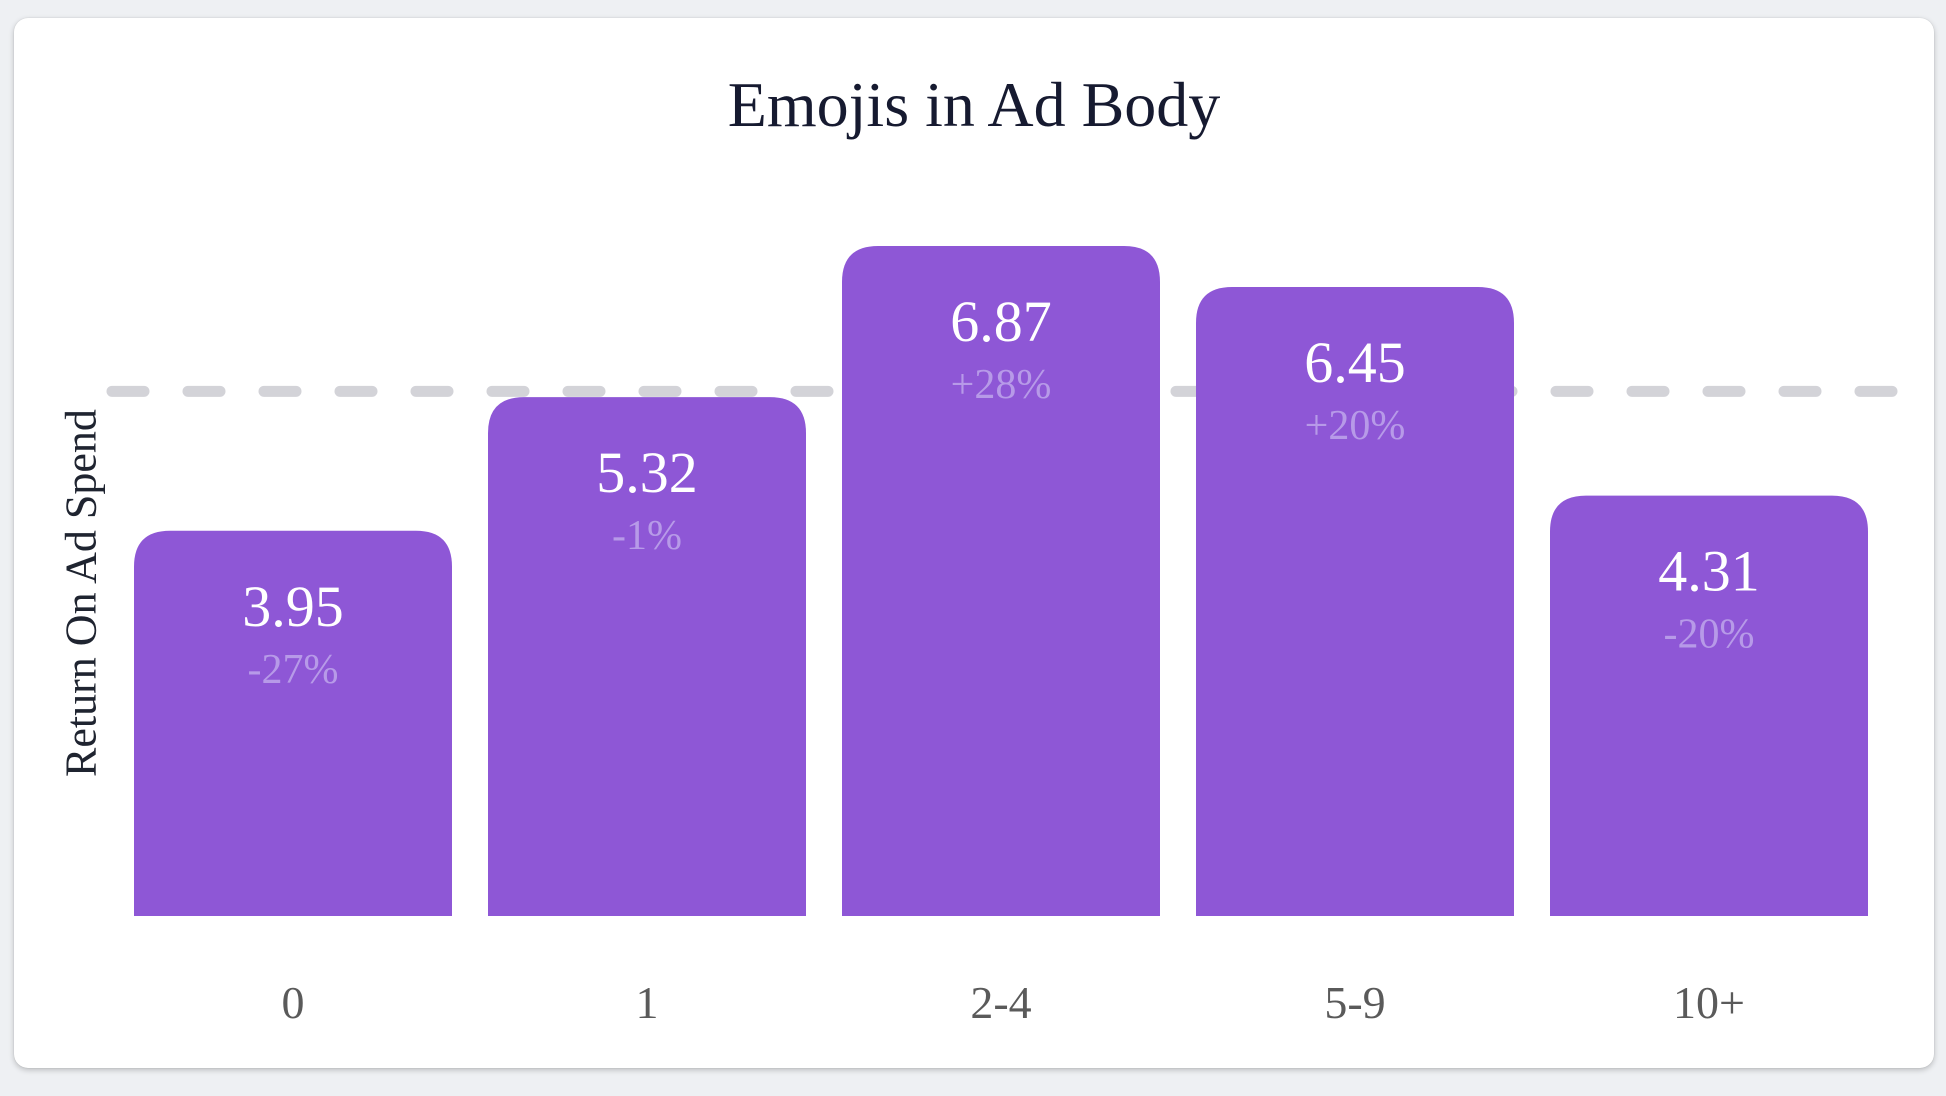 The image size is (1946, 1096). I want to click on x-tick-label: 2-4, so click(1000, 1002).